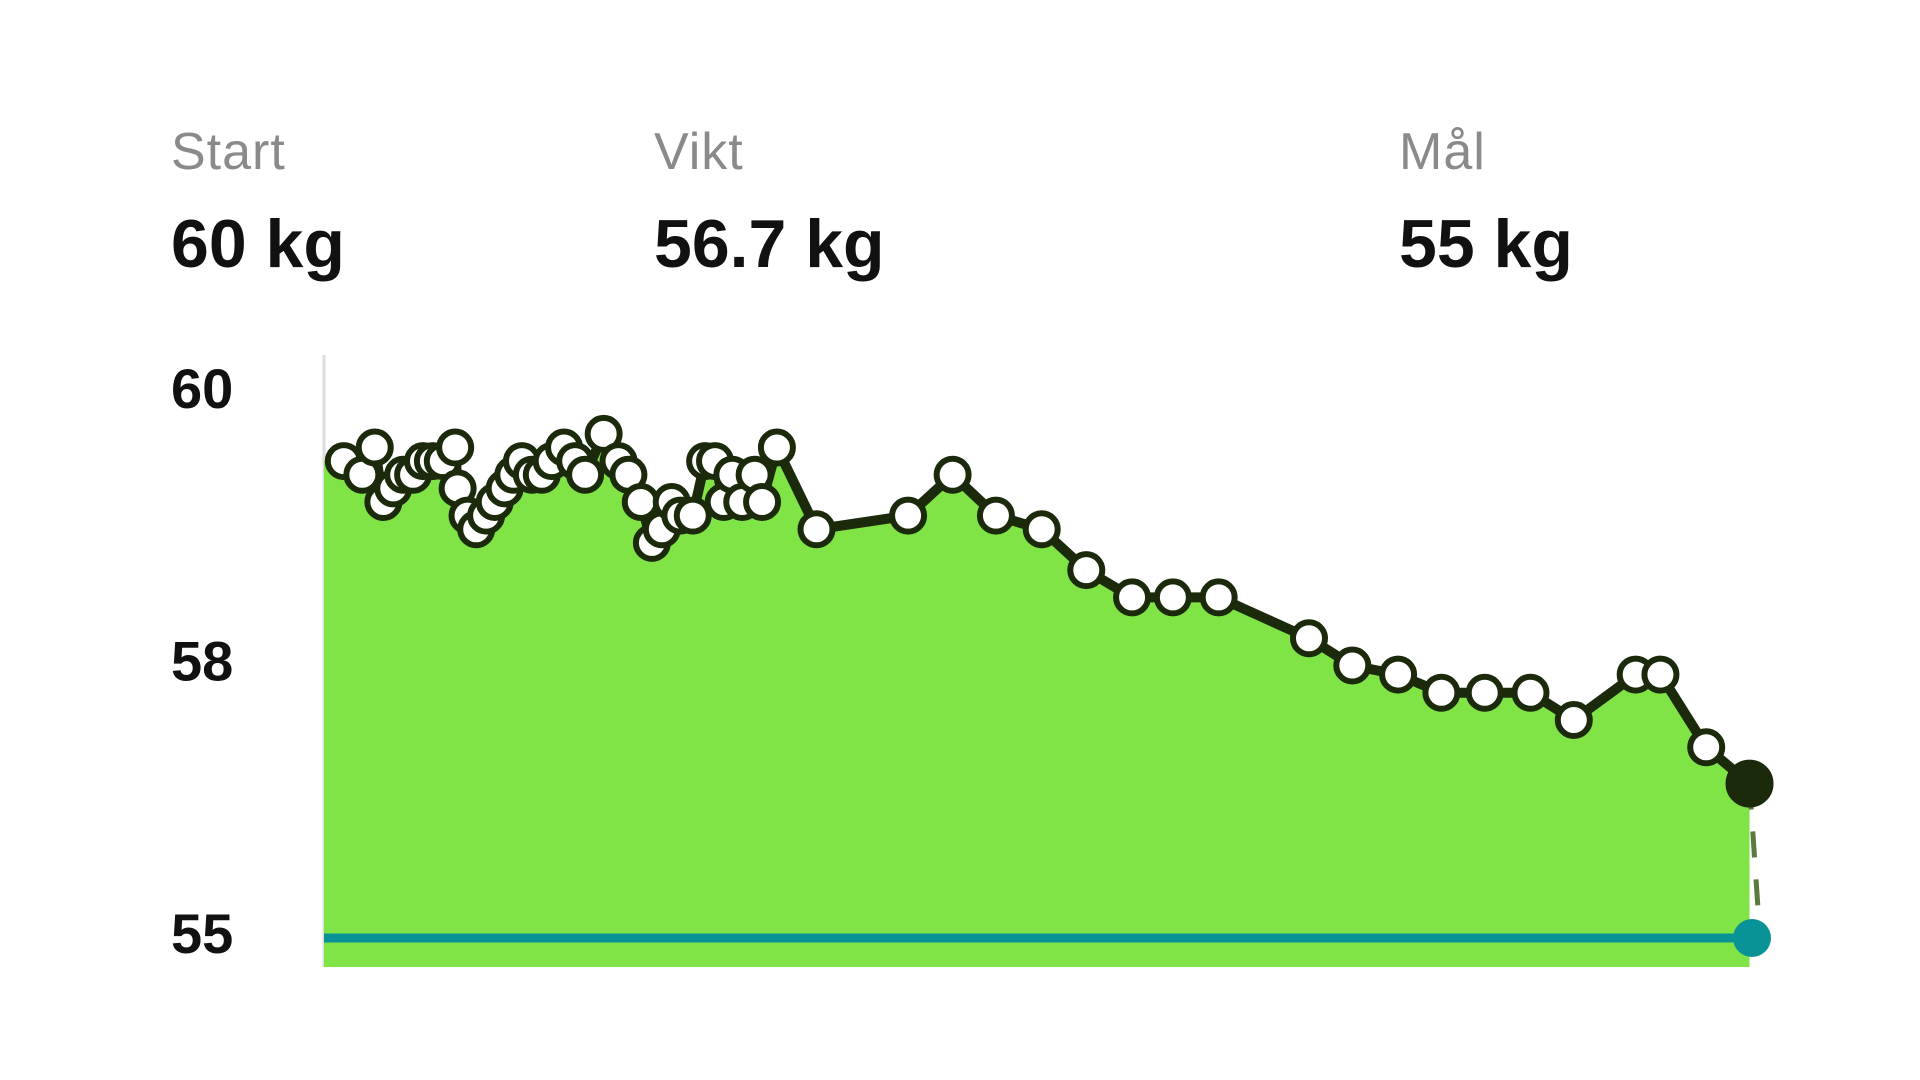 The image size is (1920, 1080). What do you see at coordinates (699, 152) in the screenshot?
I see `weight-label: Vikt` at bounding box center [699, 152].